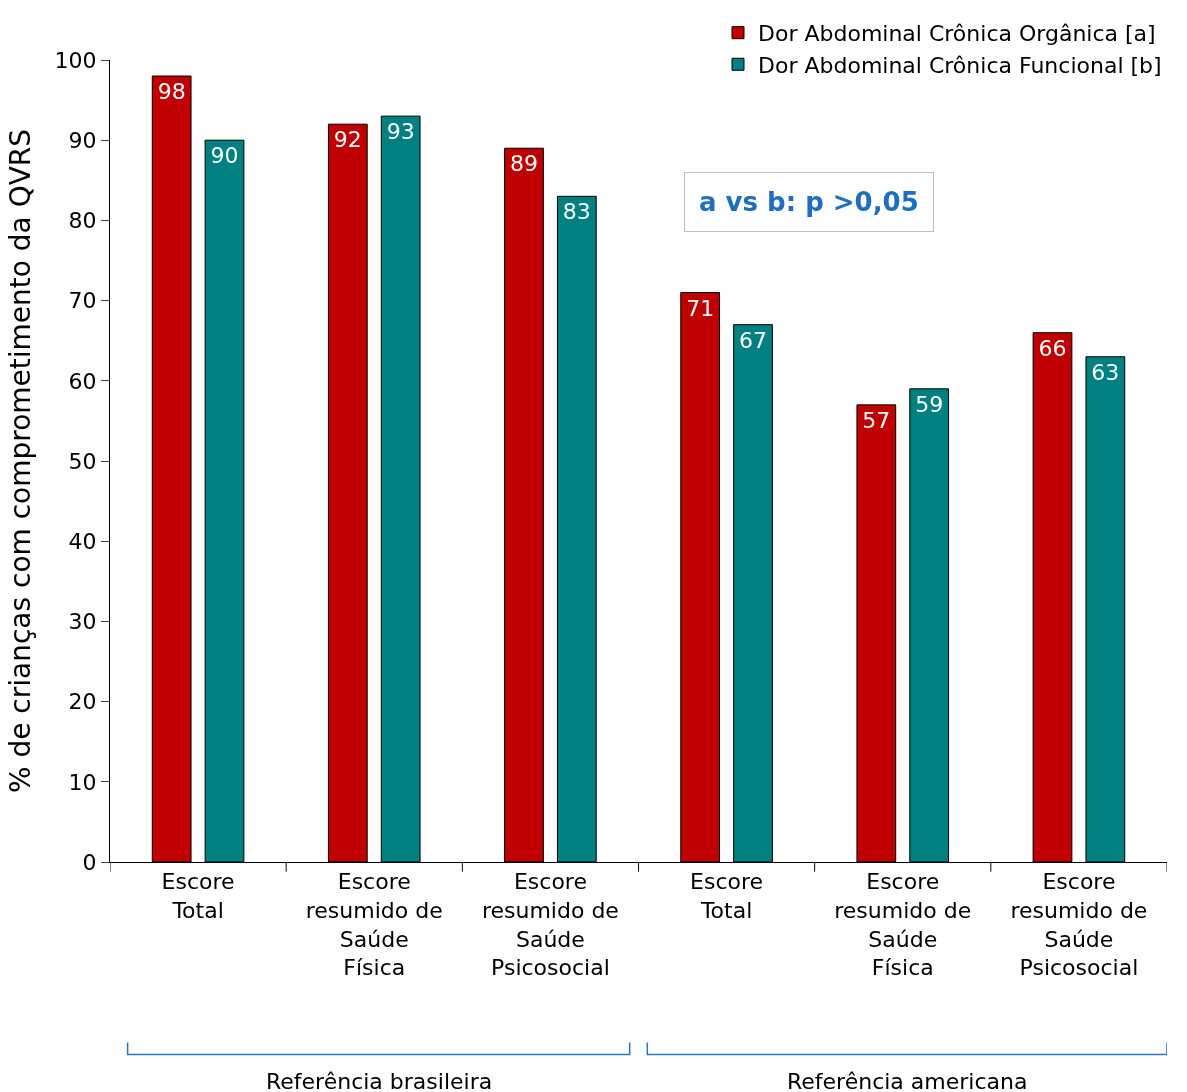  What do you see at coordinates (1052, 348) in the screenshot?
I see `data-label: 66` at bounding box center [1052, 348].